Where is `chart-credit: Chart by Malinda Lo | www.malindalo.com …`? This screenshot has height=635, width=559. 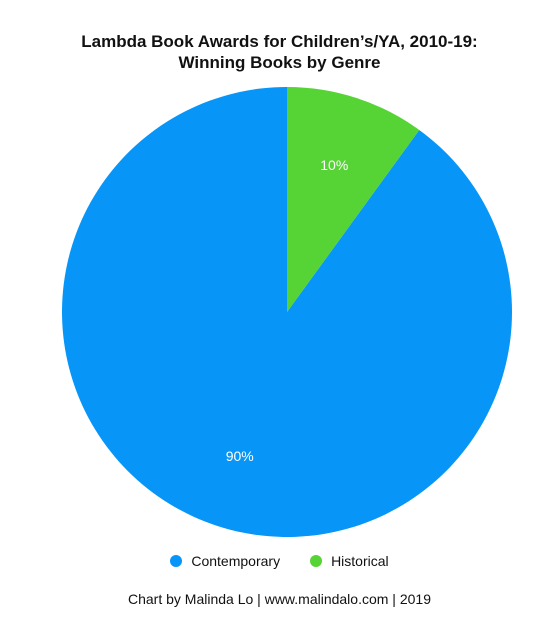
chart-credit: Chart by Malinda Lo | www.malindalo.com … is located at coordinates (279, 599).